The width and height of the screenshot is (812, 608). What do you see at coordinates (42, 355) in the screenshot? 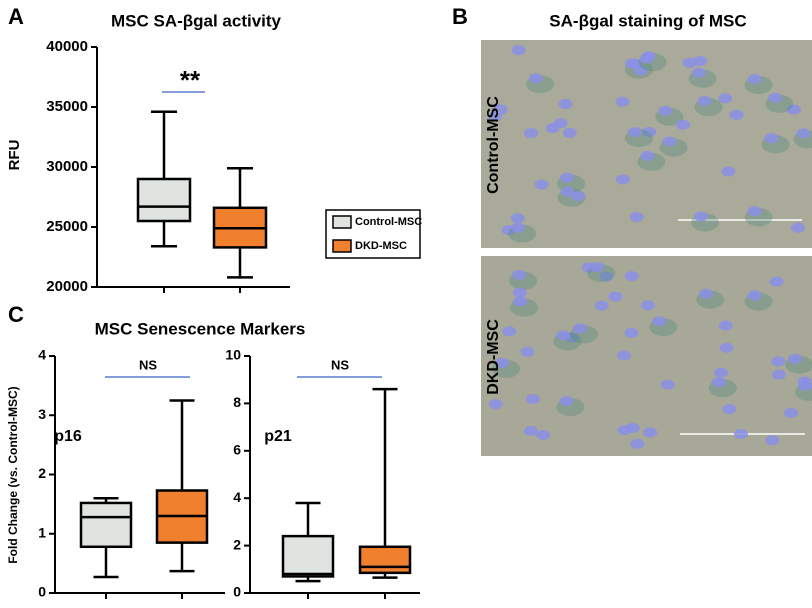
I see `y-tick-label: 4` at bounding box center [42, 355].